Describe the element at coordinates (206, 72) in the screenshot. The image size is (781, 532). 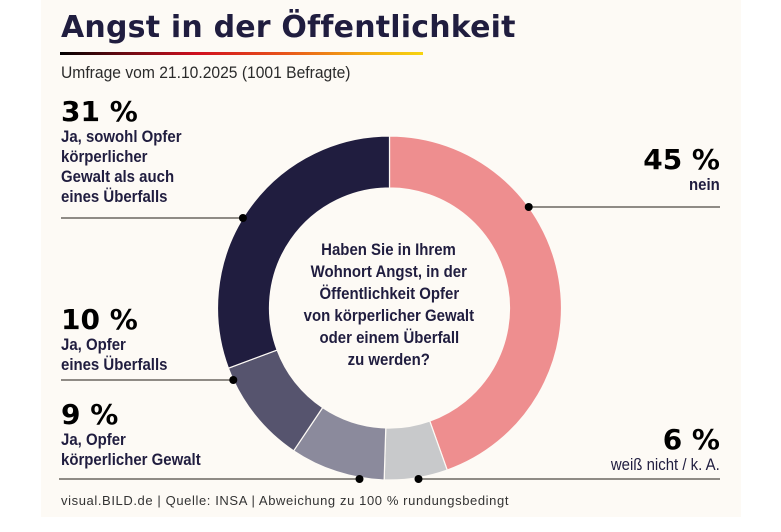
I see `chart-subtitle: Umfrage vom 21.10.2025 (1001 Befragte)` at that location.